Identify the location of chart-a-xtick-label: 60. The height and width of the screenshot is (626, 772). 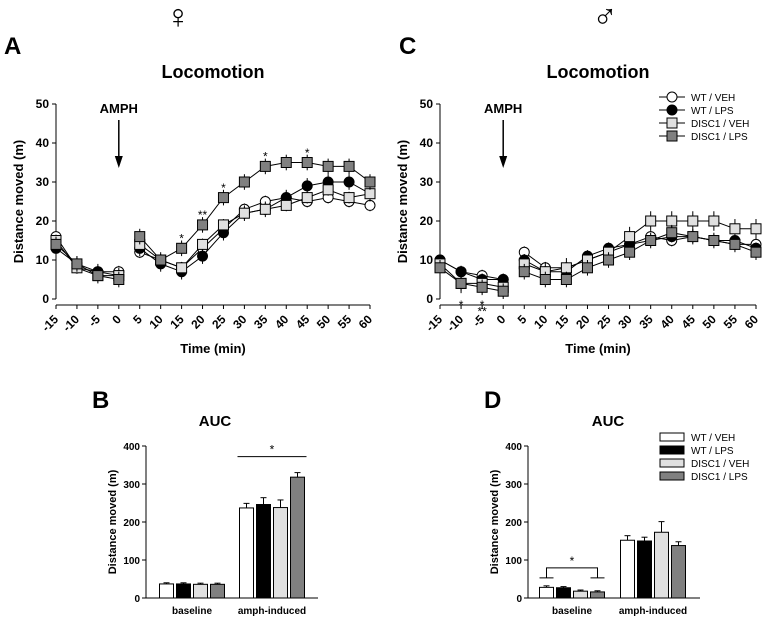
(366, 322).